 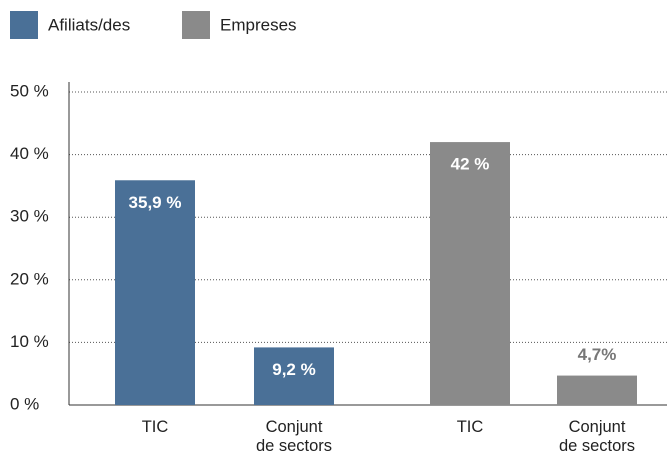 What do you see at coordinates (29, 153) in the screenshot?
I see `y-tick-label: 40 %` at bounding box center [29, 153].